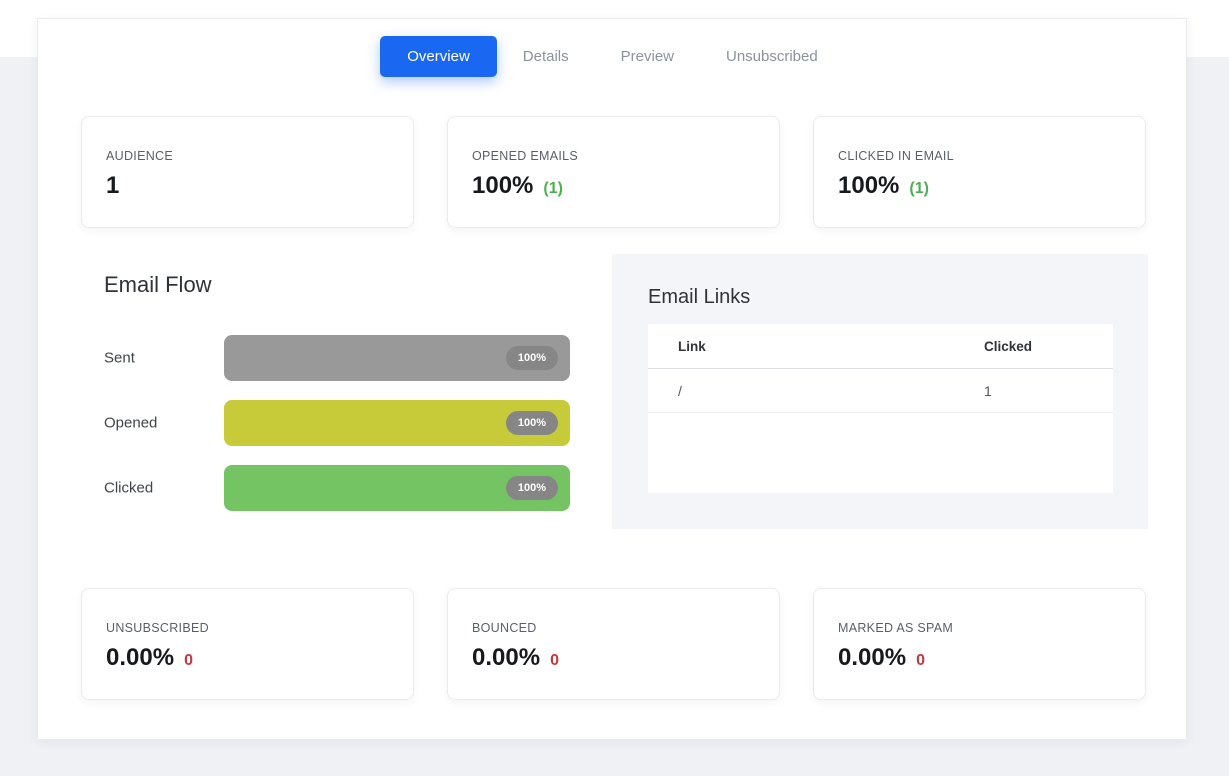 The height and width of the screenshot is (776, 1229). What do you see at coordinates (880, 346) in the screenshot?
I see `table-header-row: Link Clicked` at bounding box center [880, 346].